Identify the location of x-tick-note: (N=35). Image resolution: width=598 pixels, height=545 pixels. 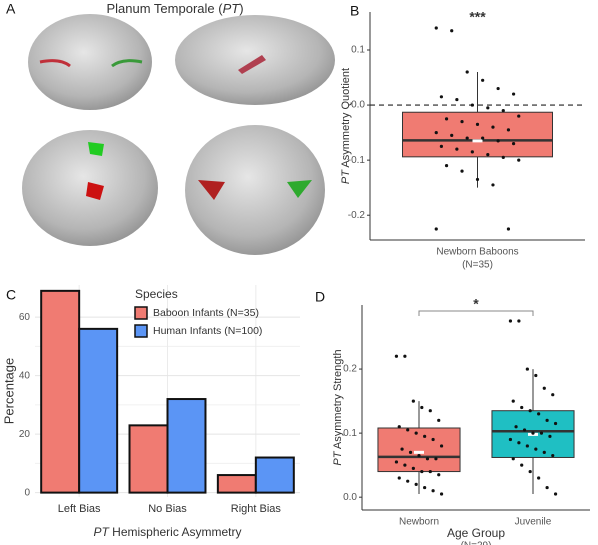
(477, 265).